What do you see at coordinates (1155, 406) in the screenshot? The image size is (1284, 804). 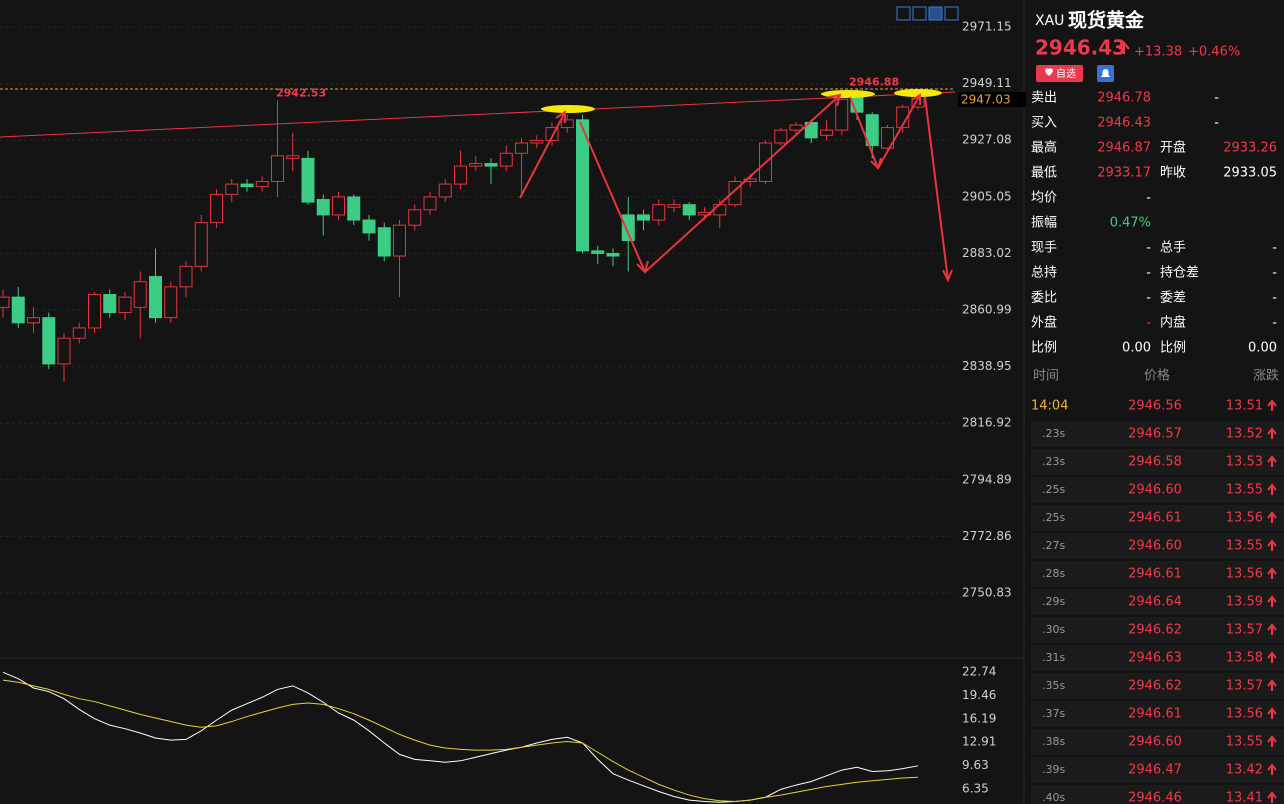 I see `trade-price: 2946.56` at bounding box center [1155, 406].